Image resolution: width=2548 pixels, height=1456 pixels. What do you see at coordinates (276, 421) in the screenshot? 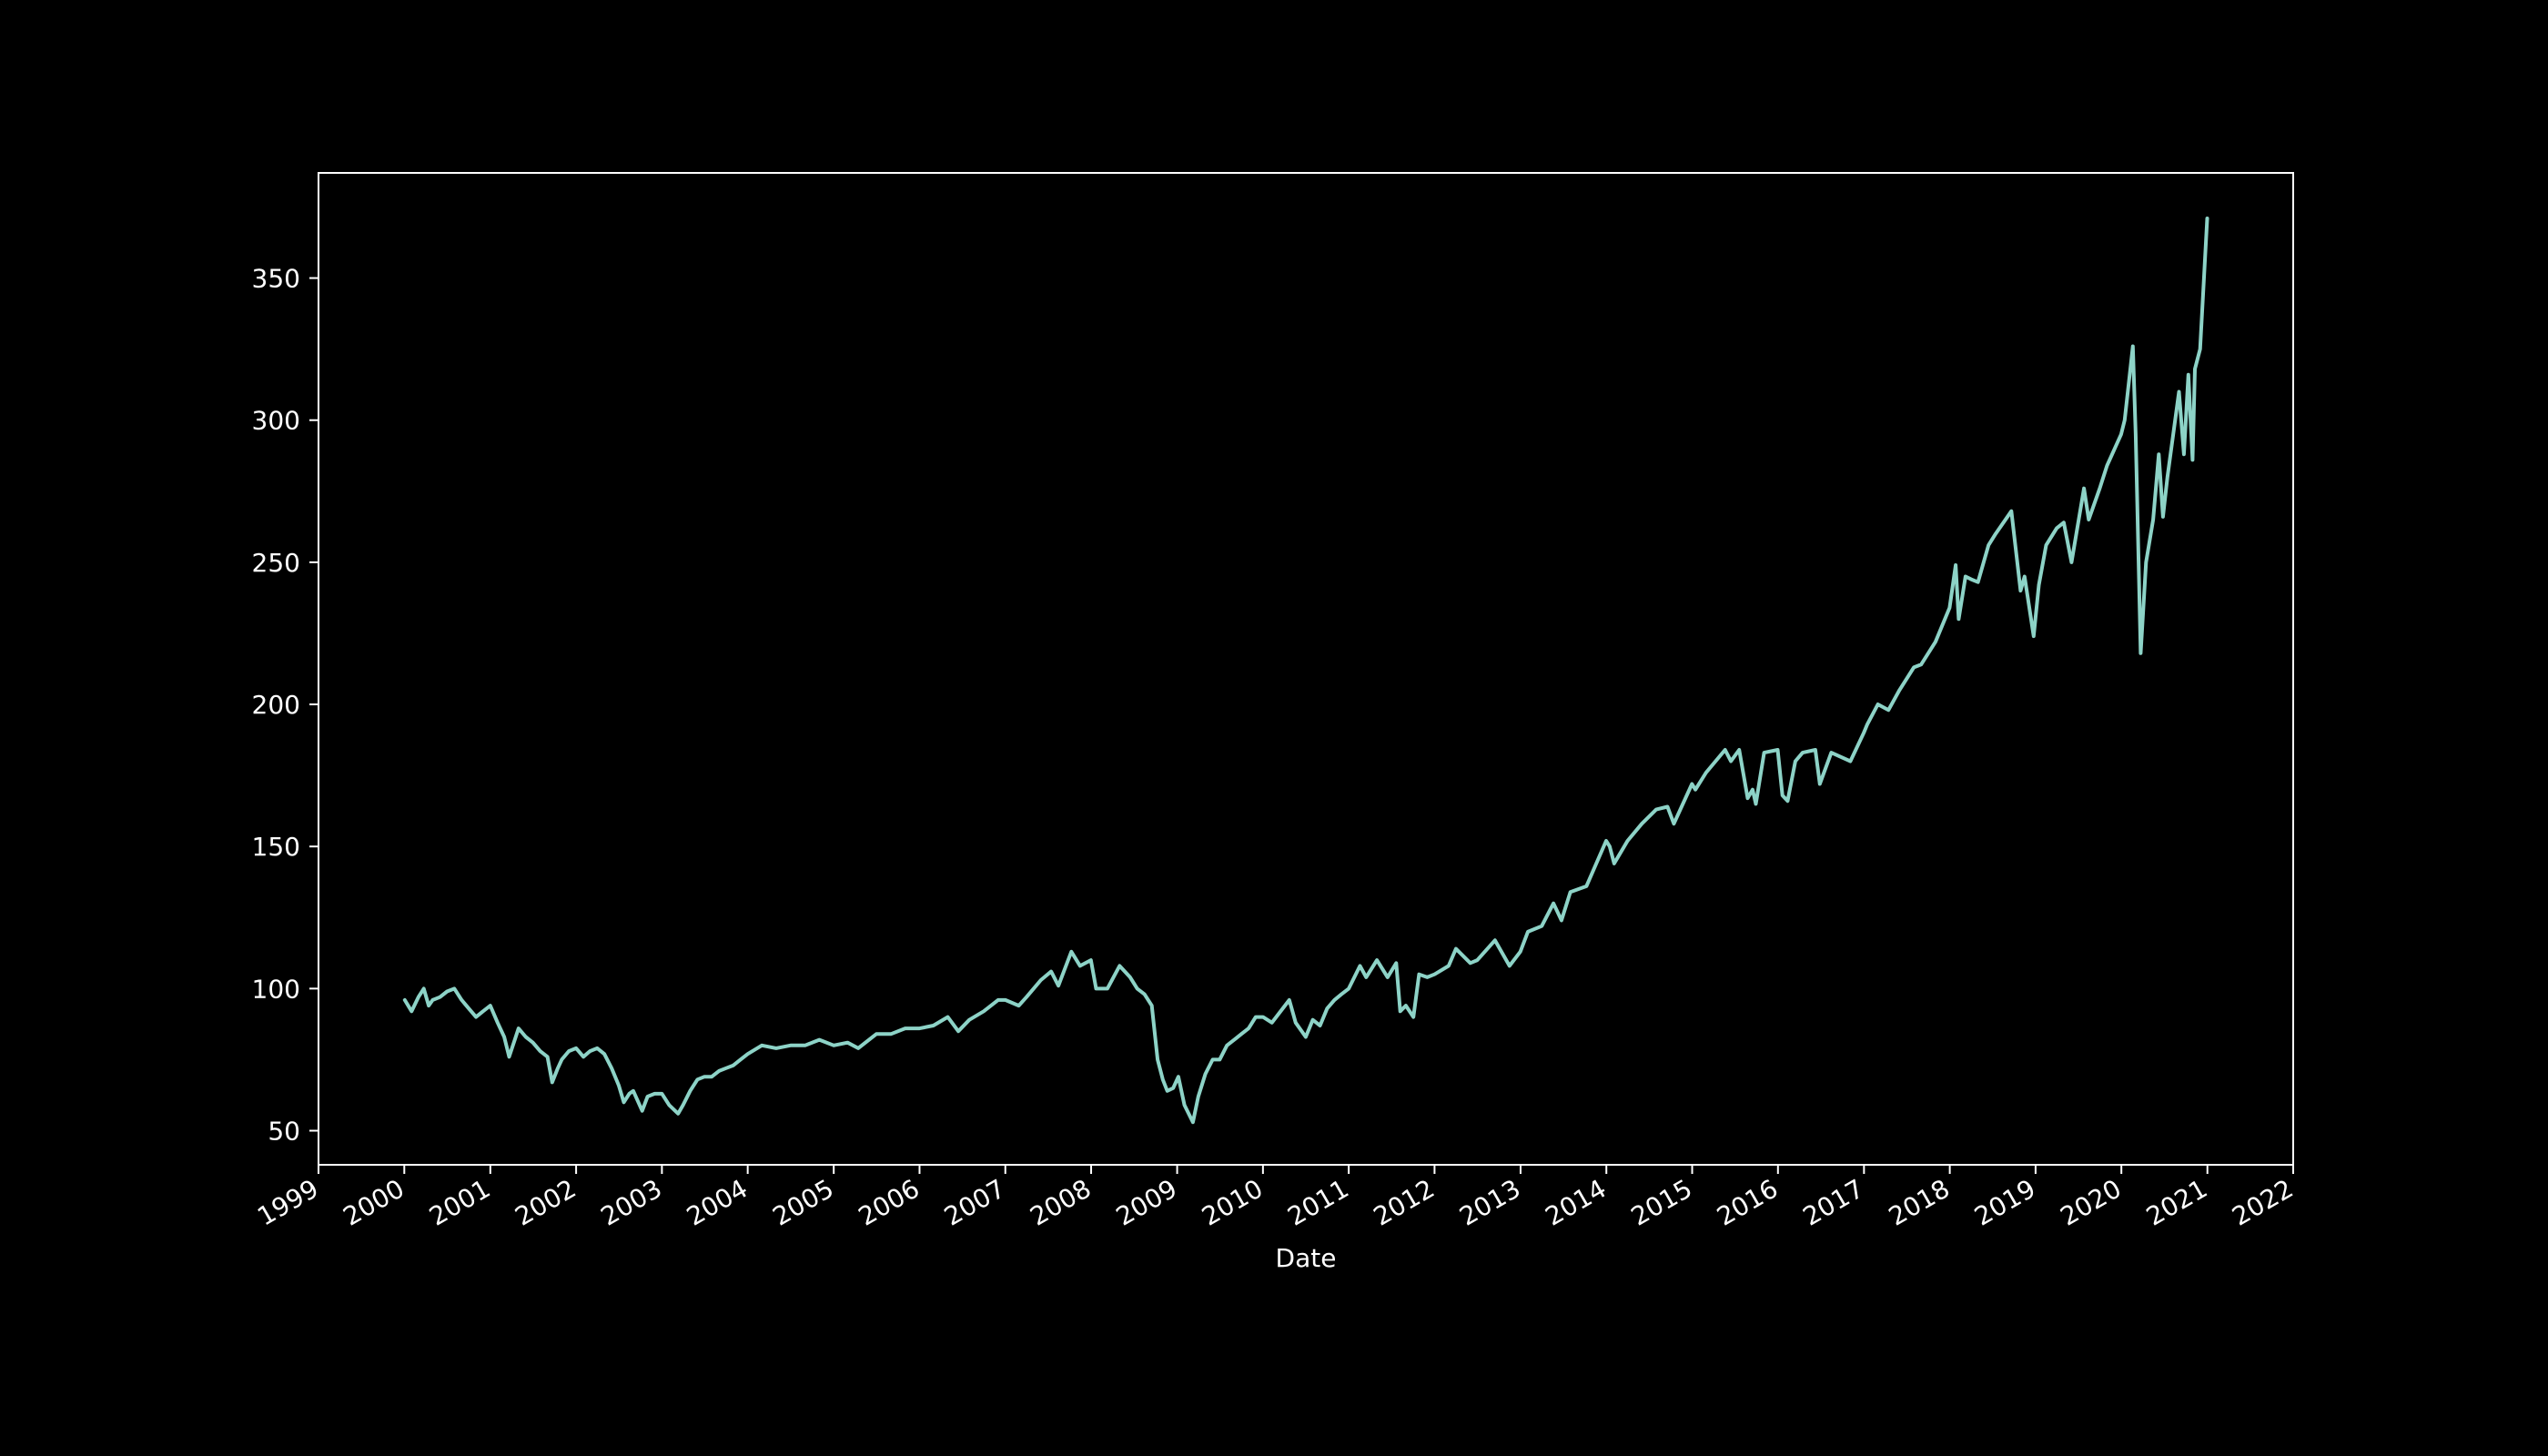
I see `y-tick-label: 300` at bounding box center [276, 421].